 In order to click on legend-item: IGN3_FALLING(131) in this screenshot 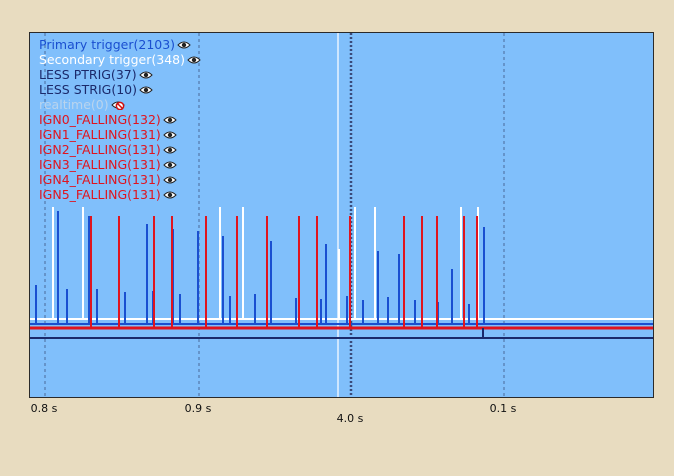, I will do `click(120, 164)`.